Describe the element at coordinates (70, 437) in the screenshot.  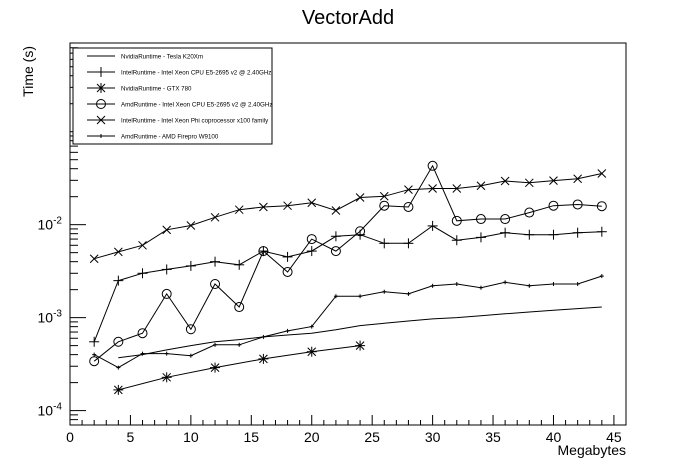
I see `x-tick-label: 0` at that location.